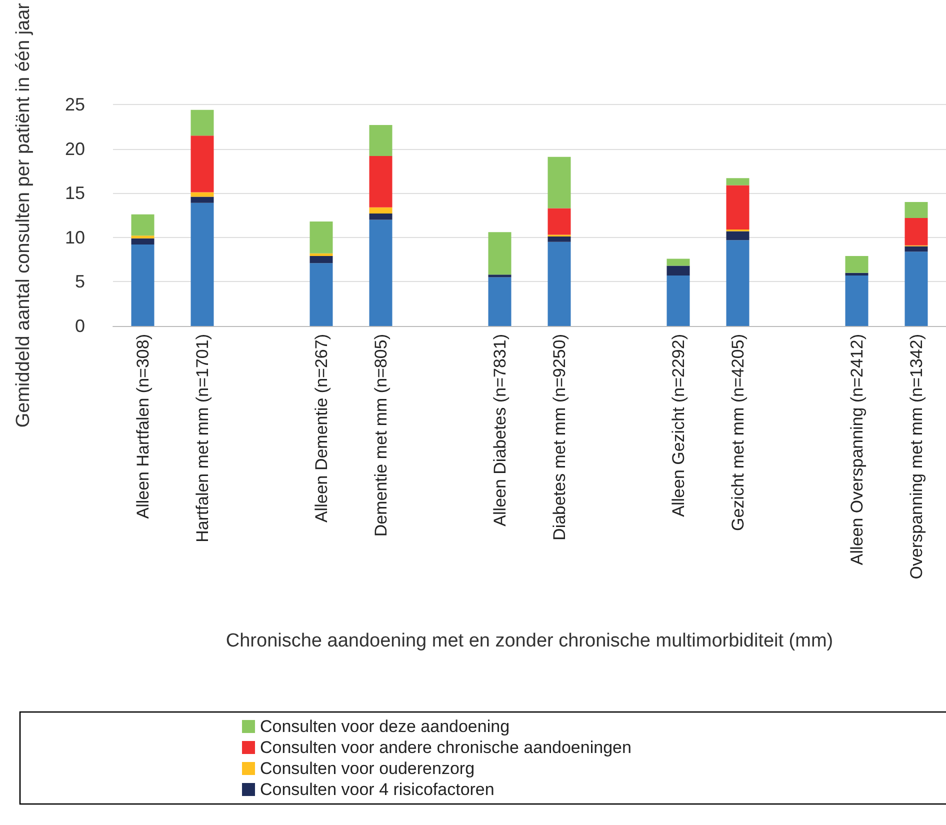 The height and width of the screenshot is (825, 946). Describe the element at coordinates (856, 450) in the screenshot. I see `x-tick-label: Alleen Overspanning (n=2412)` at that location.